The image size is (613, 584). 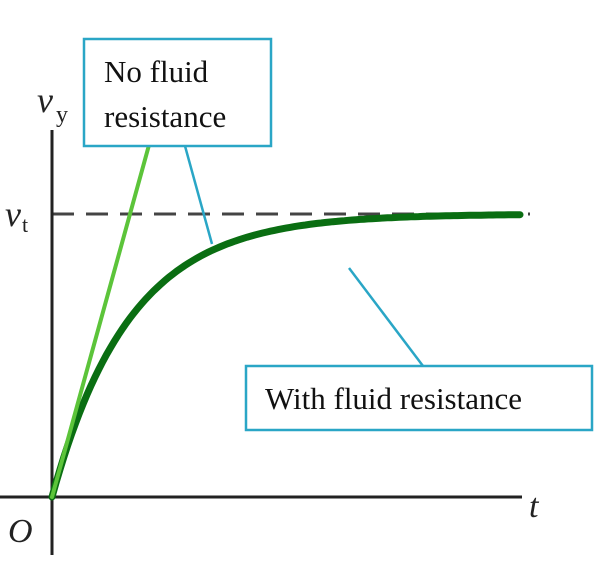 What do you see at coordinates (386, 317) in the screenshot?
I see `leader-line-with-fluid` at bounding box center [386, 317].